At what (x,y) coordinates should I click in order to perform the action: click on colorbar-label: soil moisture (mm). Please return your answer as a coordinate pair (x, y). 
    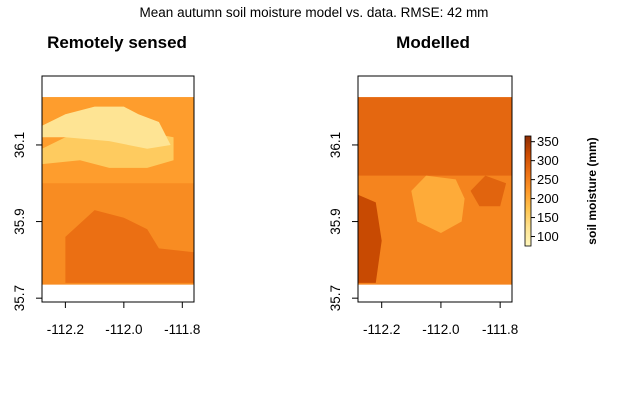
    Looking at the image, I should click on (592, 190).